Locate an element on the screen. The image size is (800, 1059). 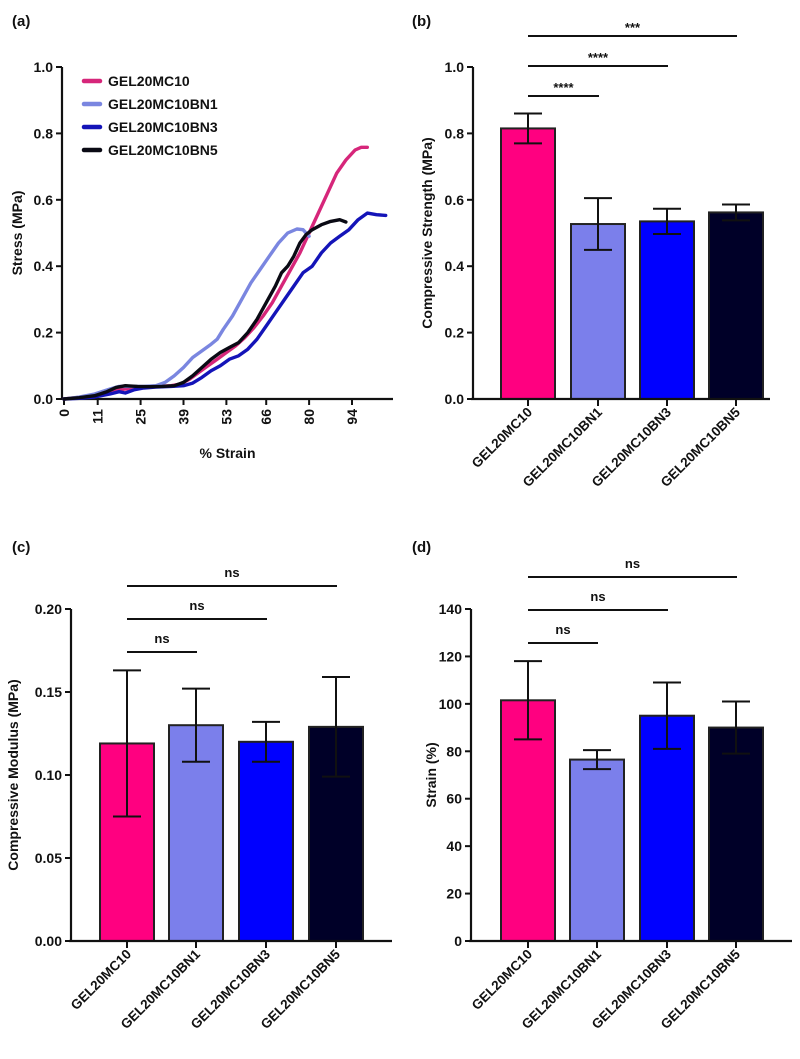
y-tick-label: 140 is located at coordinates (451, 609).